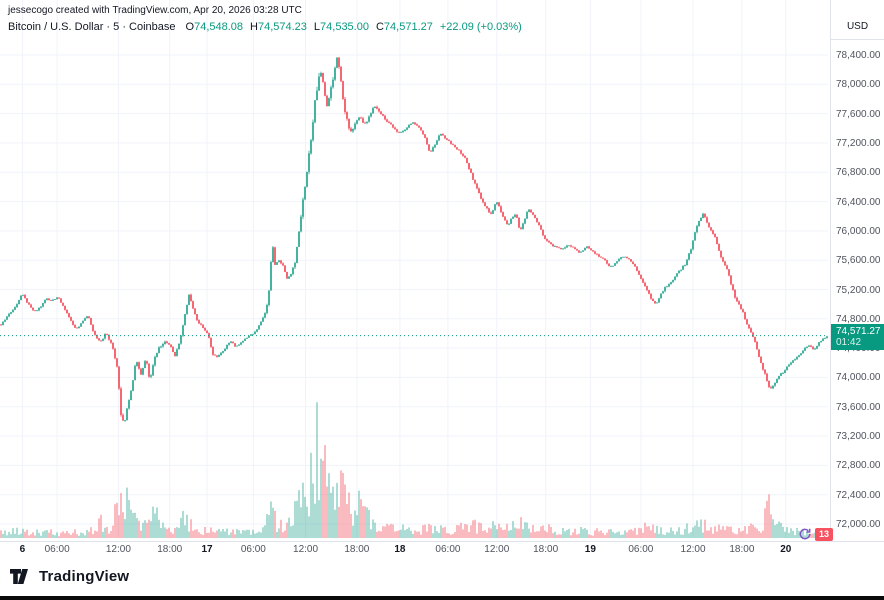  Describe the element at coordinates (21, 576) in the screenshot. I see `tradingview-logo-icon` at that location.